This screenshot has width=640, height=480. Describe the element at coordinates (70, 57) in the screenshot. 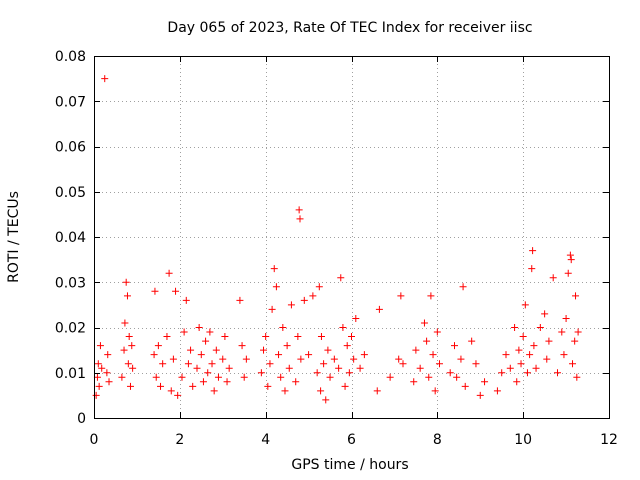

I see `y-tick-label: 0.08` at that location.